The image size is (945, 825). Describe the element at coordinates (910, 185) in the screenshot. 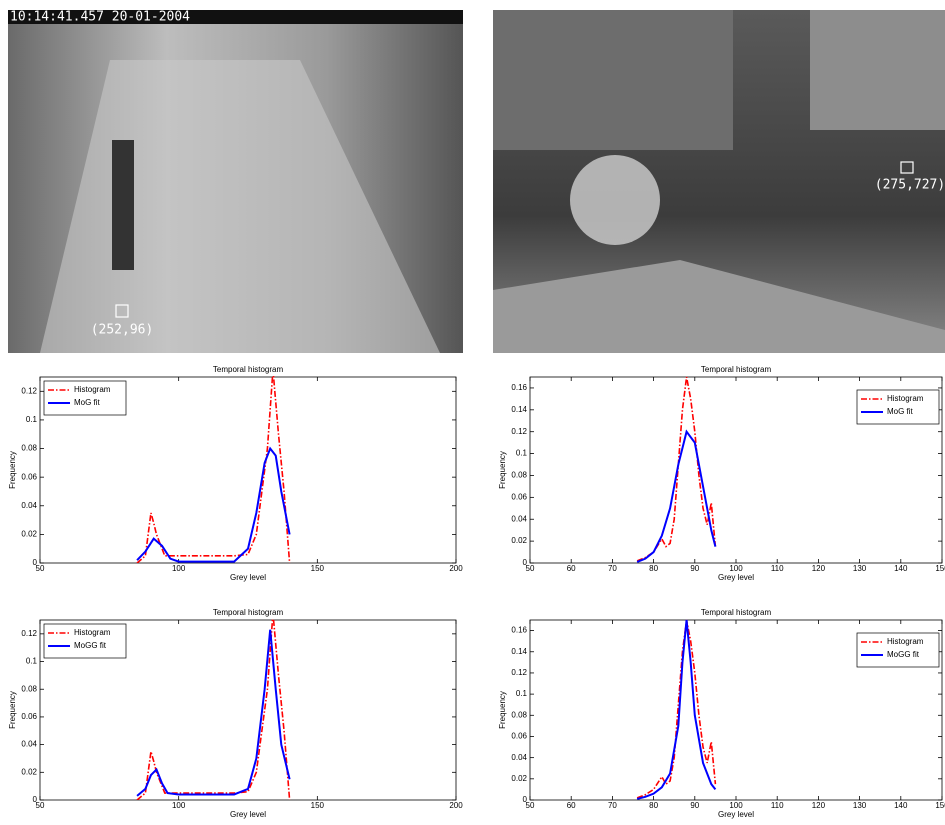

I see `pixel-label: (275,727)` at that location.